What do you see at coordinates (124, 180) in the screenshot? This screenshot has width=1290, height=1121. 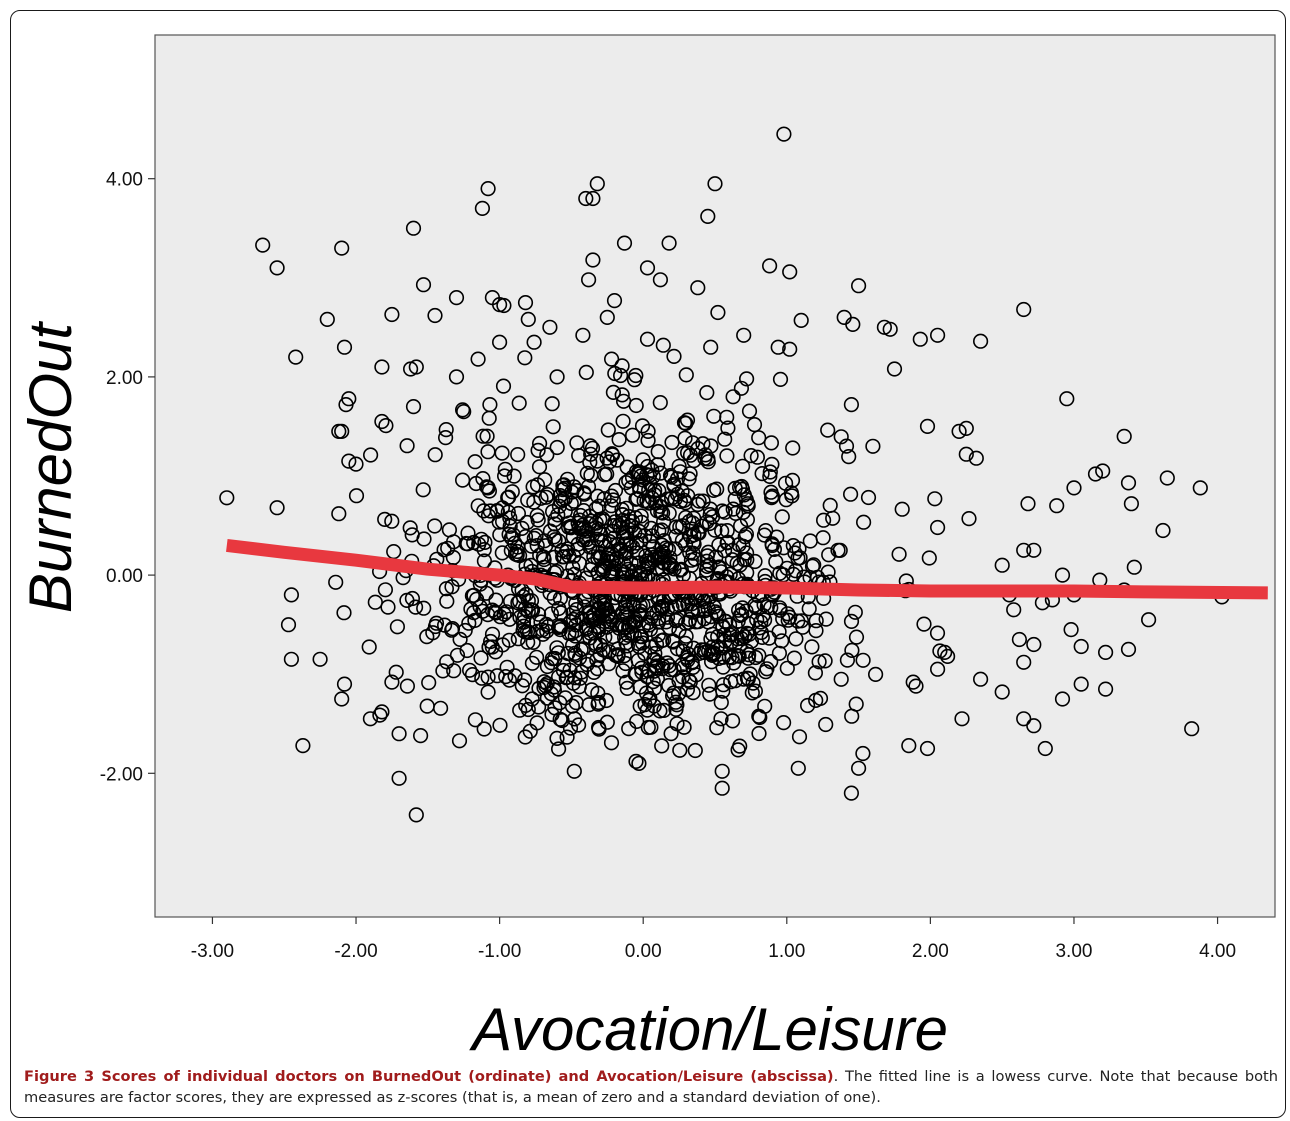 I see `y-tick-label: 4.00` at bounding box center [124, 180].